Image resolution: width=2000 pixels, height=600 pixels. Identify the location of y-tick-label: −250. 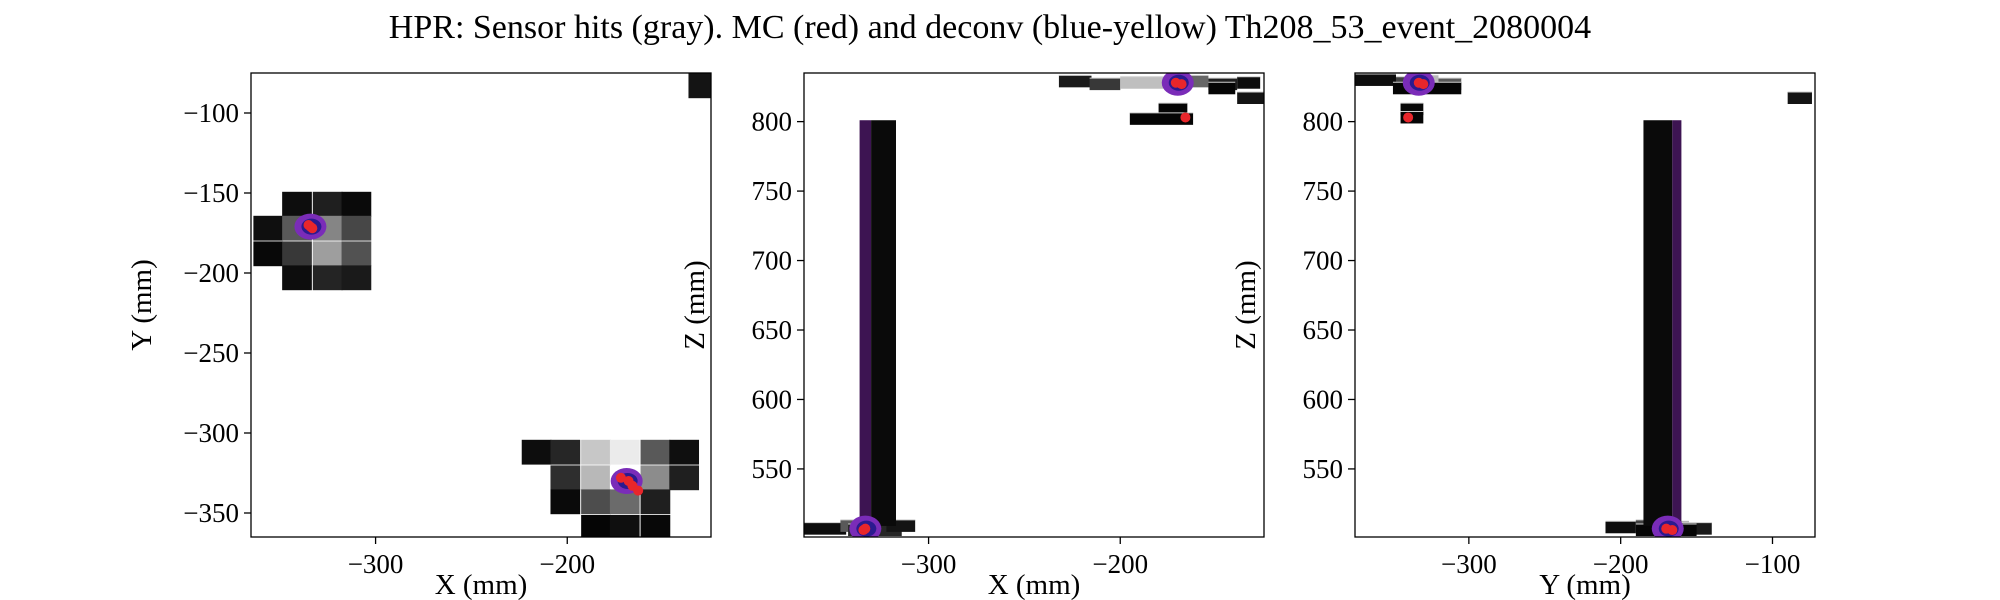
(211, 353).